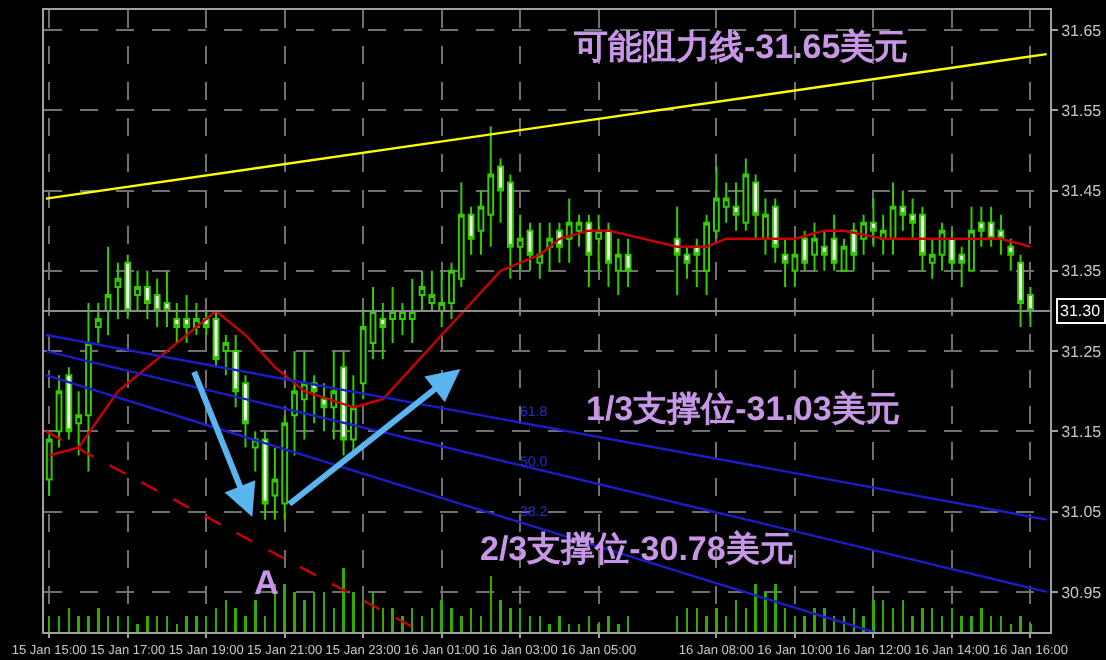  What do you see at coordinates (1081, 311) in the screenshot?
I see `ref-line-label: 31.30` at bounding box center [1081, 311].